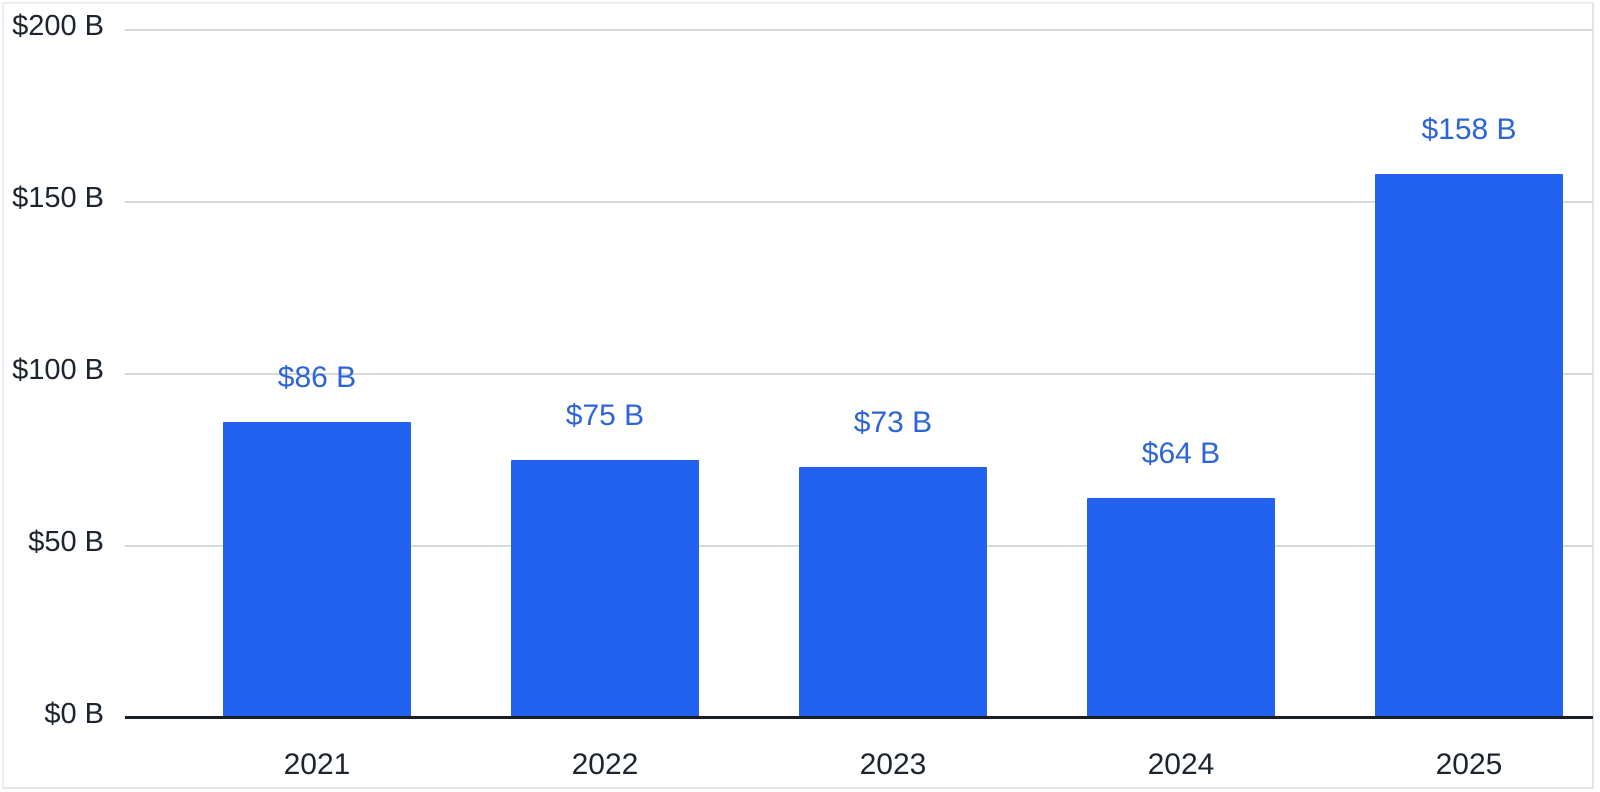 This screenshot has width=1600, height=792. Describe the element at coordinates (58, 370) in the screenshot. I see `y-axis-tick-label: $100 B` at that location.